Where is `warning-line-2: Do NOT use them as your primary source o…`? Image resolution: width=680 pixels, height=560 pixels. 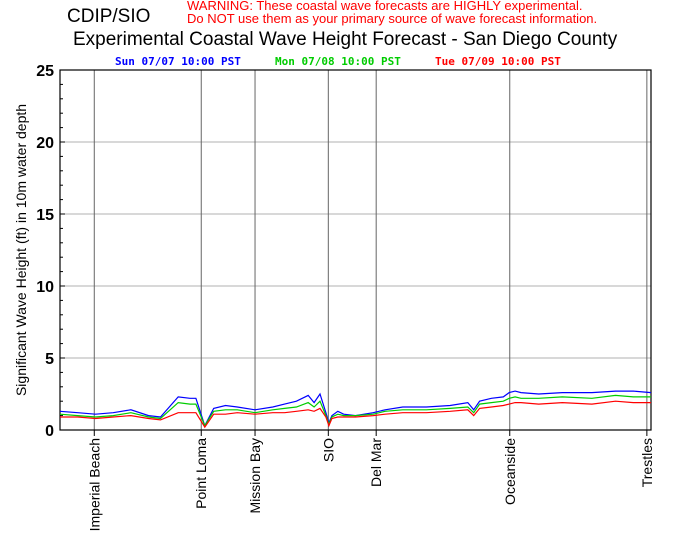 warning-line-2: Do NOT use them as your primary source o… is located at coordinates (392, 18).